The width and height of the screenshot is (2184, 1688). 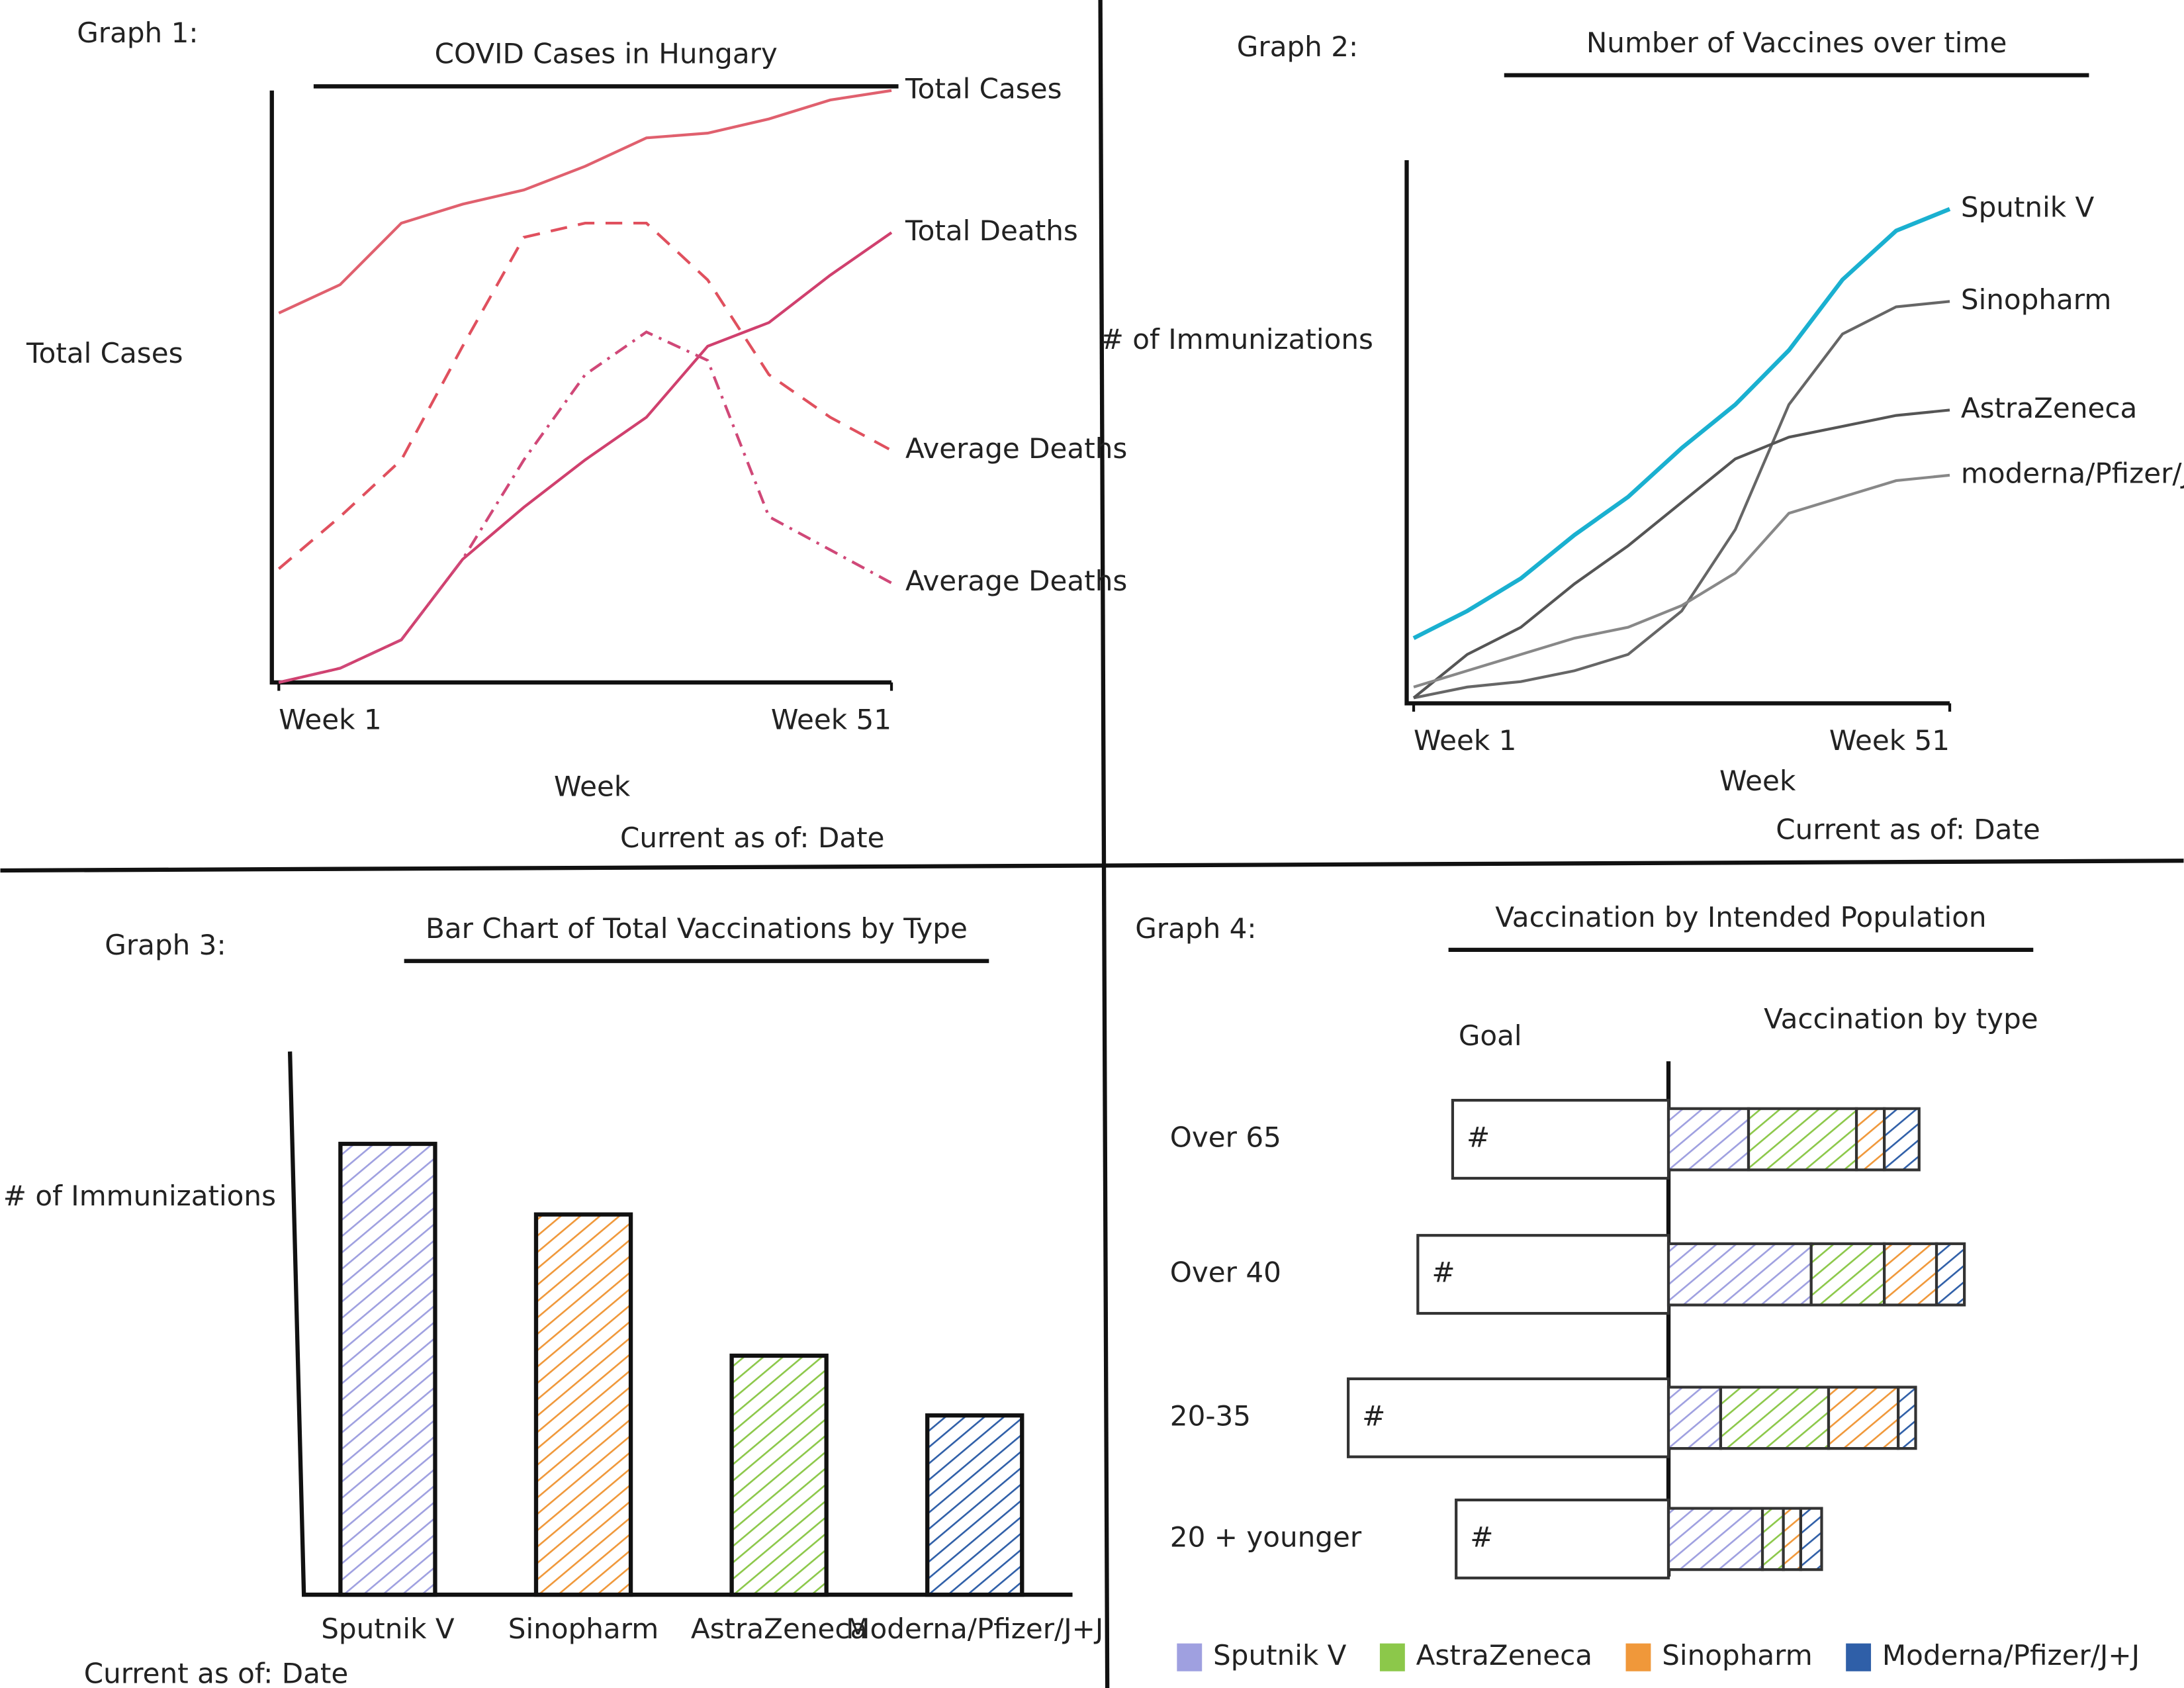 I want to click on graph-label: Graph 2:, so click(x=1297, y=46).